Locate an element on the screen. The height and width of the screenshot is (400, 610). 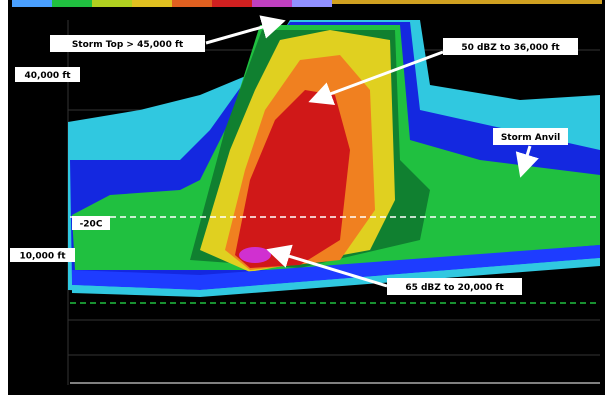
color-scale is located at coordinates (307, 3).